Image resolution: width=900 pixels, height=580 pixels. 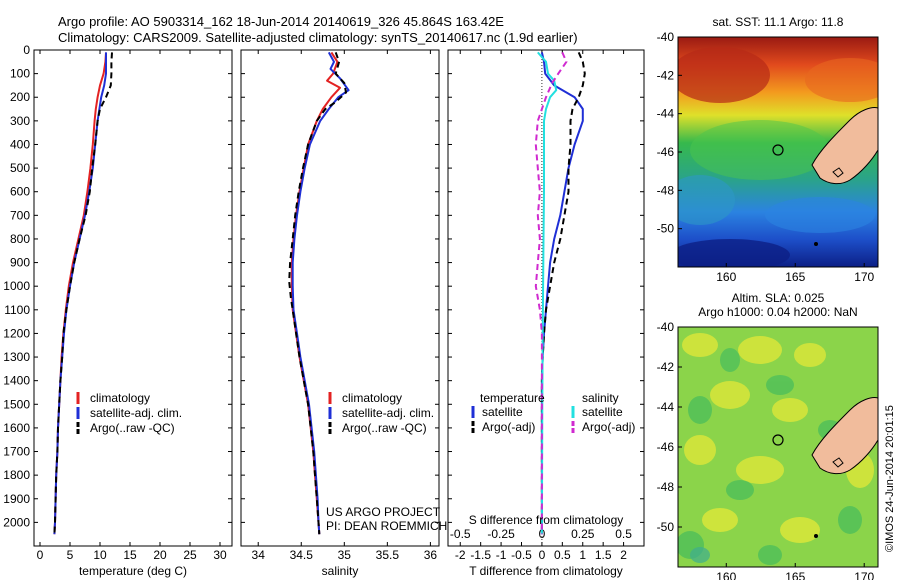 What do you see at coordinates (508, 427) in the screenshot?
I see `legend-label-temp-argo: Argo(-adj)` at bounding box center [508, 427].